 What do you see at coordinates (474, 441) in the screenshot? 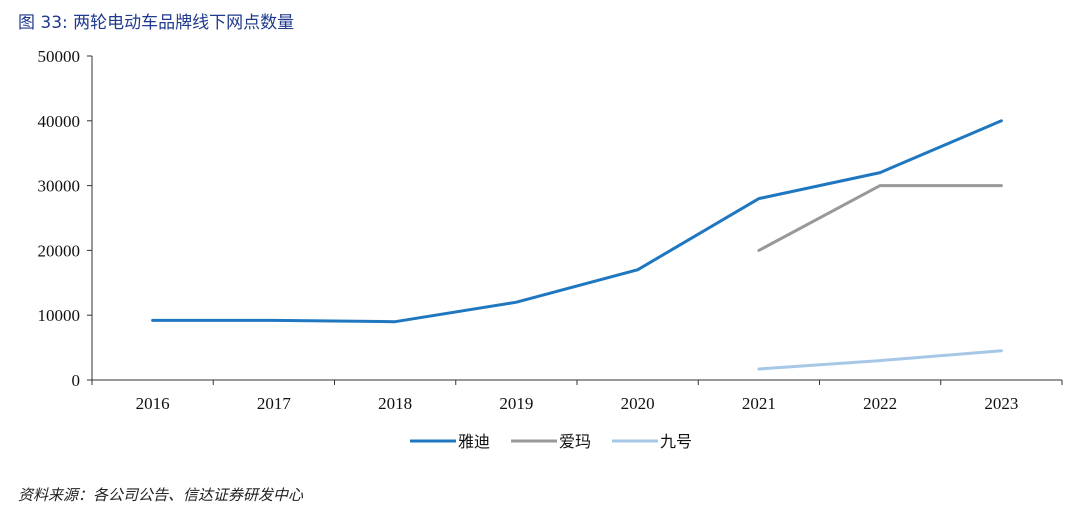
I see `legend-label-0: 雅迪` at bounding box center [474, 441].